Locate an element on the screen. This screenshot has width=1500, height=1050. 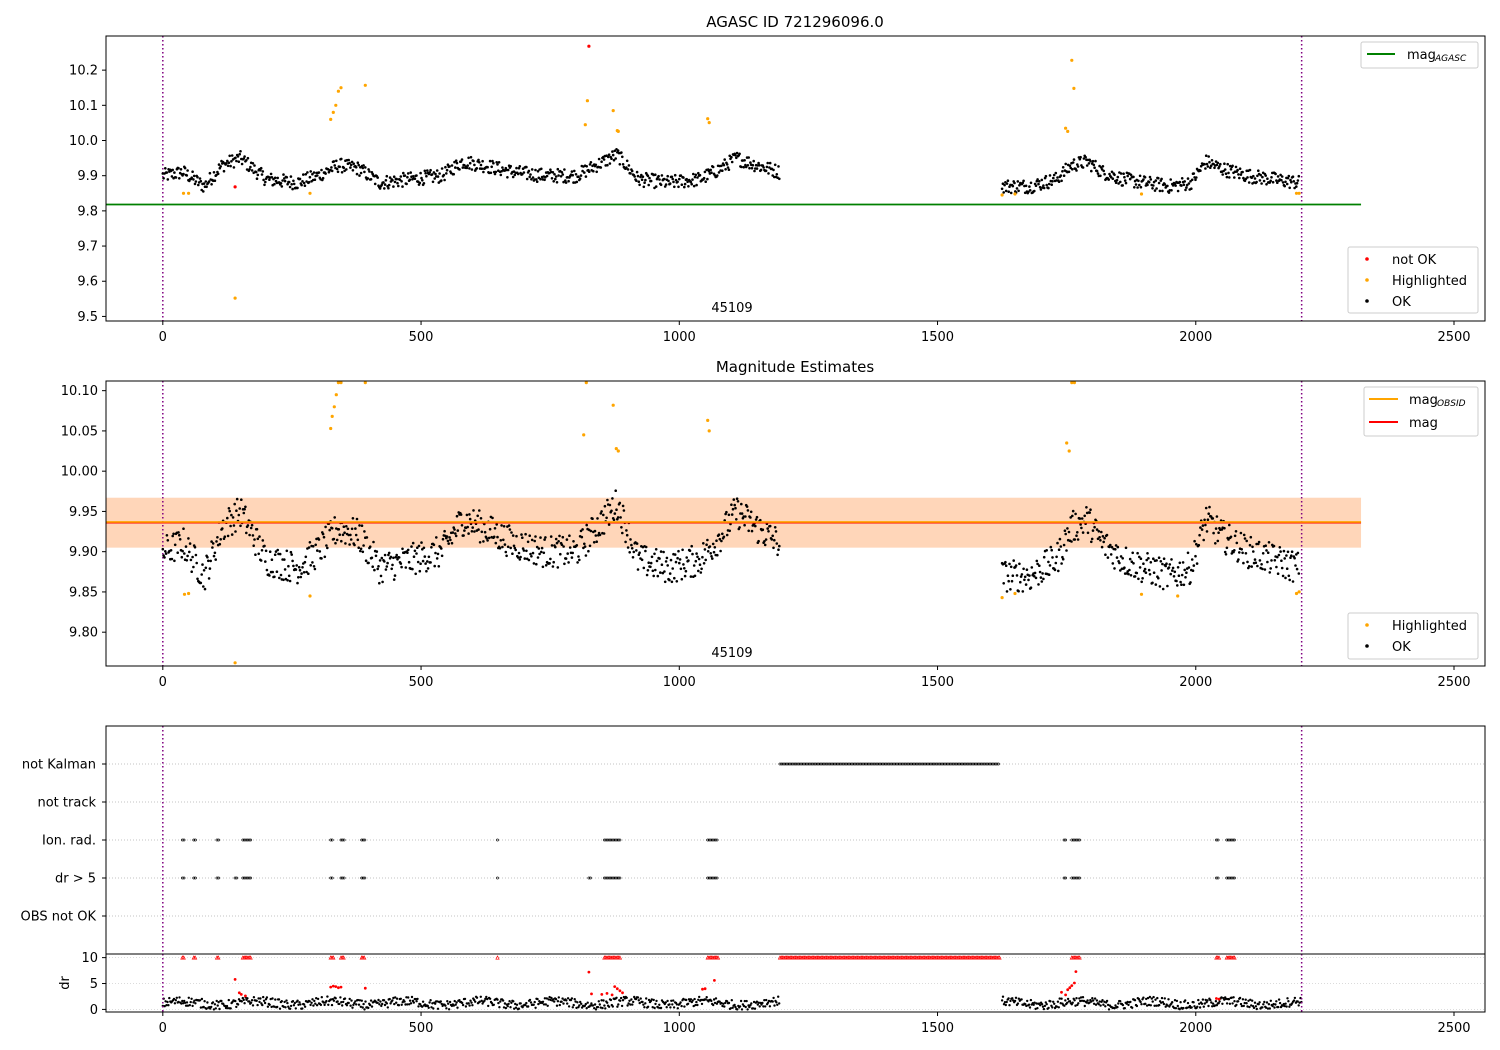
dr-flagged-point is located at coordinates (338, 988).